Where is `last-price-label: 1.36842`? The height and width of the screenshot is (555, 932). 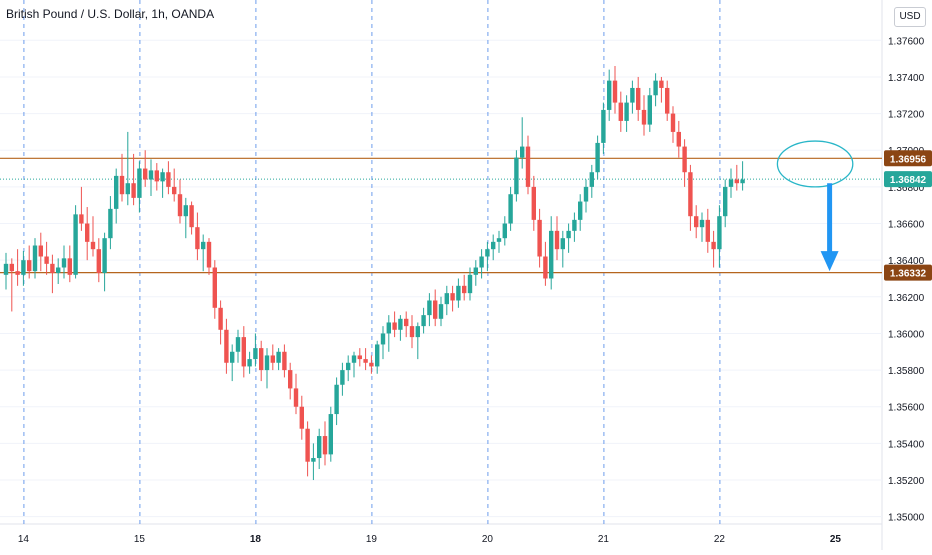
last-price-label: 1.36842 is located at coordinates (908, 180).